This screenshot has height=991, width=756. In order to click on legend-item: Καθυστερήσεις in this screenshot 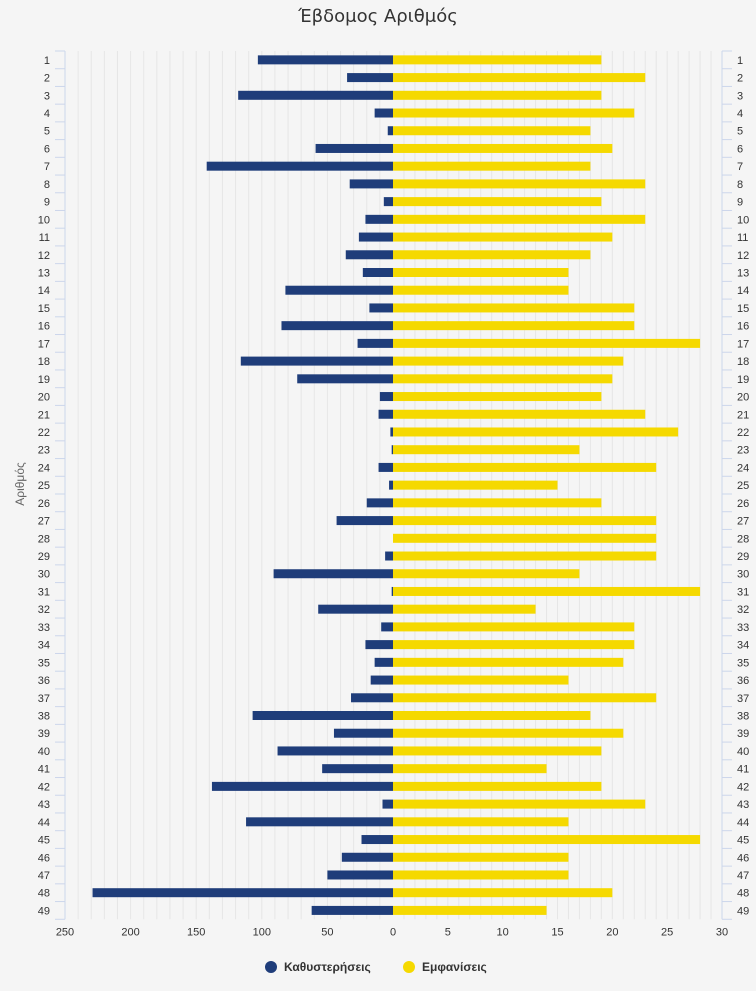, I will do `click(318, 967)`.